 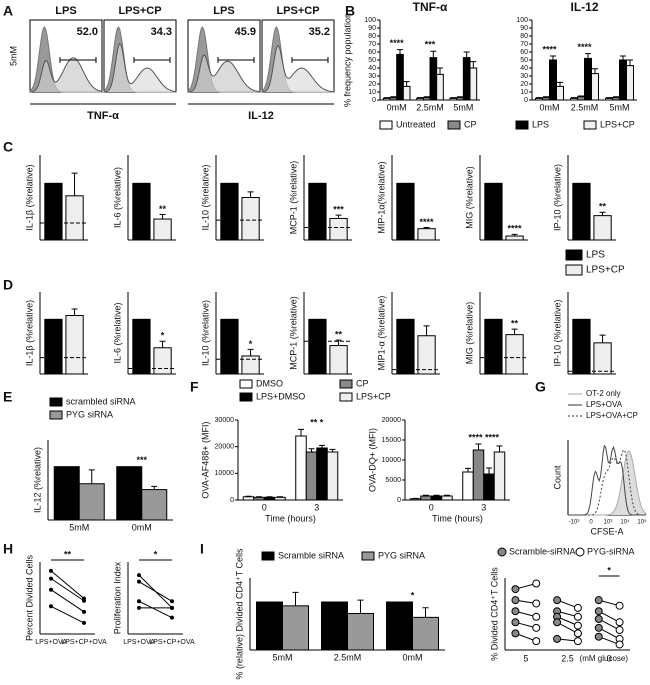 I want to click on legend-label: LPS, so click(x=540, y=124).